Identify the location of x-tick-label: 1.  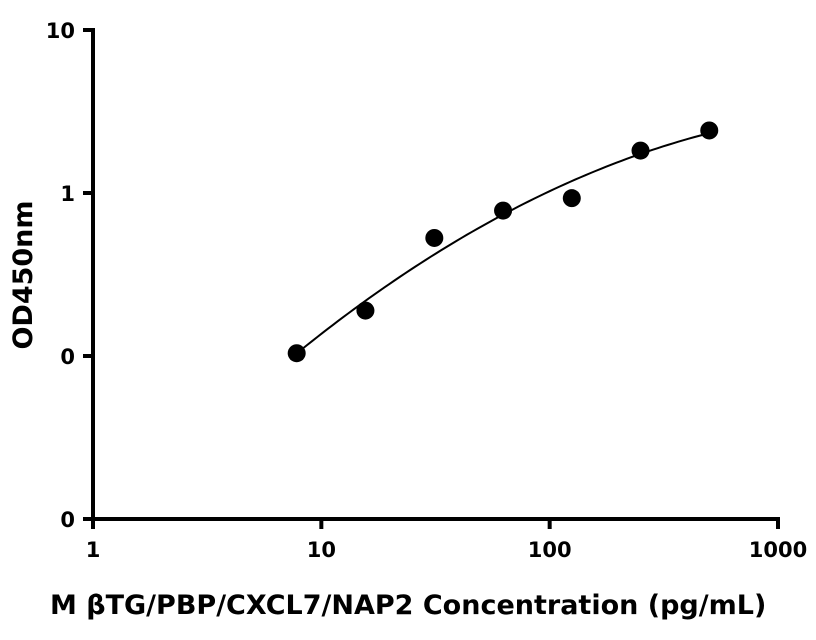
(93, 550).